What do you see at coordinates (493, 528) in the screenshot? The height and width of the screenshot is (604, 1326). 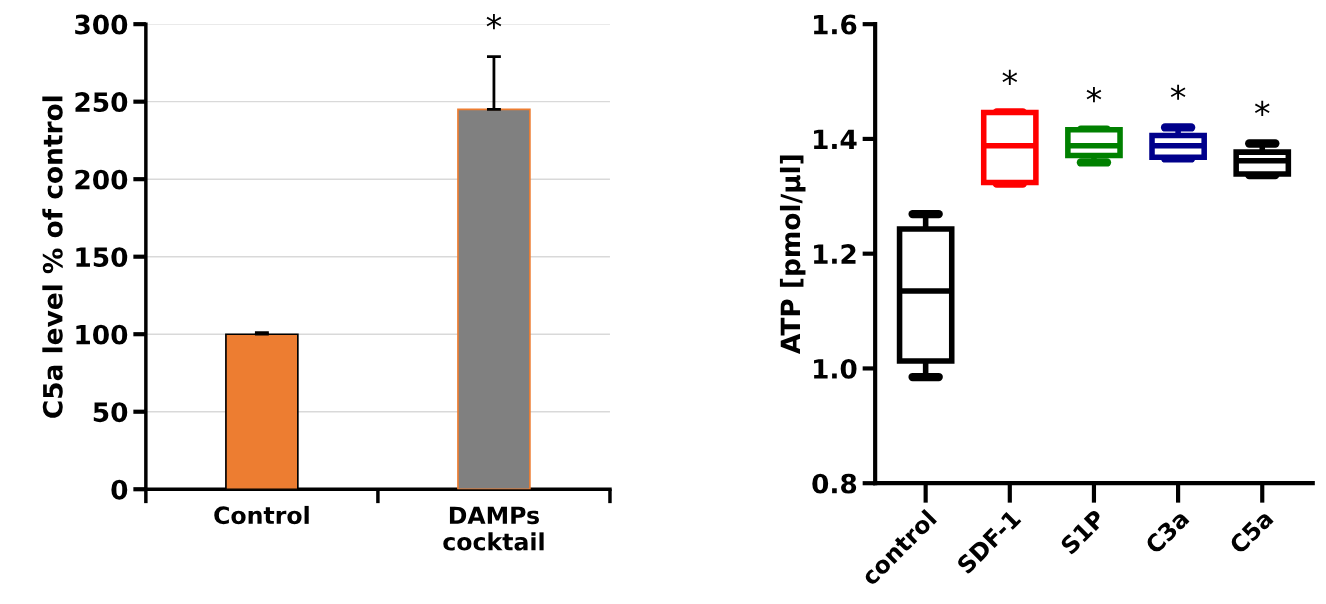 I see `x-tick-label: DAMPs cocktail` at bounding box center [493, 528].